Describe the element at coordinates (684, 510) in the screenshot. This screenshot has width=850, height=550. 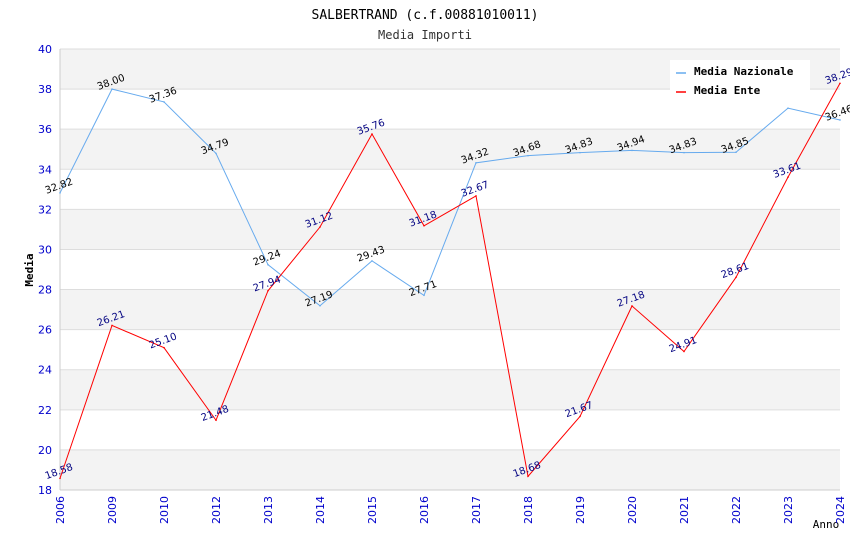
I see `x-tick-label: 2021` at that location.